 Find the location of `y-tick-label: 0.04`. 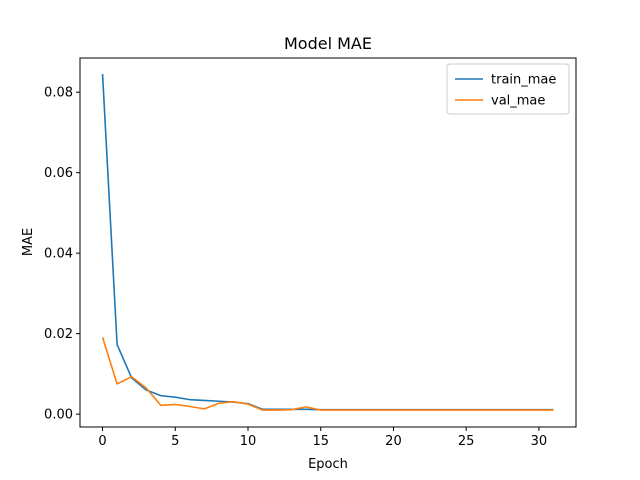

y-tick-label: 0.04 is located at coordinates (58, 254).